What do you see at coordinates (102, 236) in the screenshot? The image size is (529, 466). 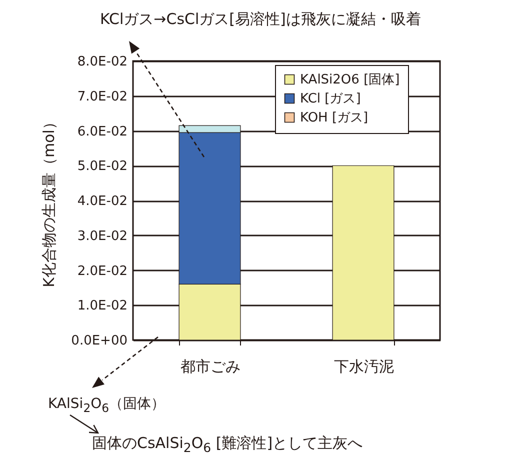 I see `y-tick-label: 3.0E-02` at bounding box center [102, 236].